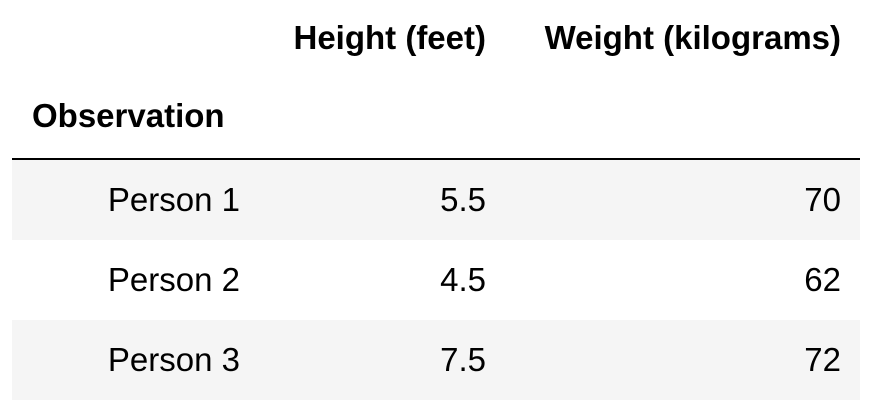 Image resolution: width=878 pixels, height=420 pixels. What do you see at coordinates (822, 199) in the screenshot?
I see `weight-cell: 70` at bounding box center [822, 199].